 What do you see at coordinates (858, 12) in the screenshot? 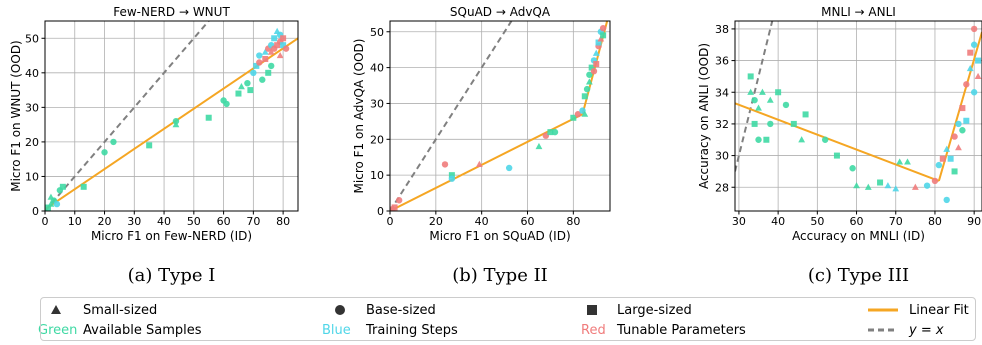
I see `chart-title: MNLI → ANLI` at bounding box center [858, 12].